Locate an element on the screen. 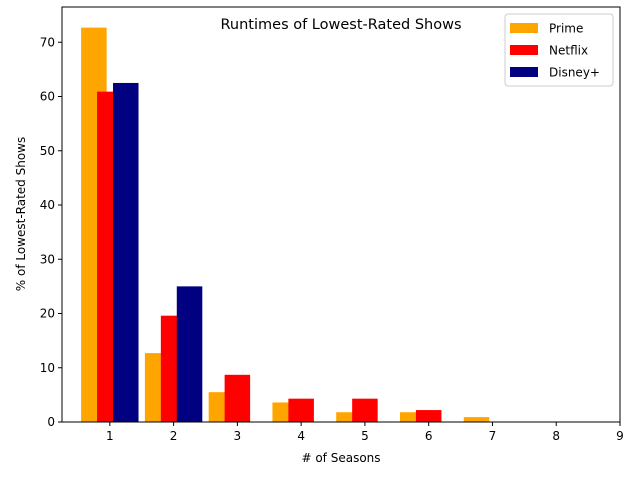  x-axis: 1 2 3 4 5 6 7 8 9 is located at coordinates (365, 432).